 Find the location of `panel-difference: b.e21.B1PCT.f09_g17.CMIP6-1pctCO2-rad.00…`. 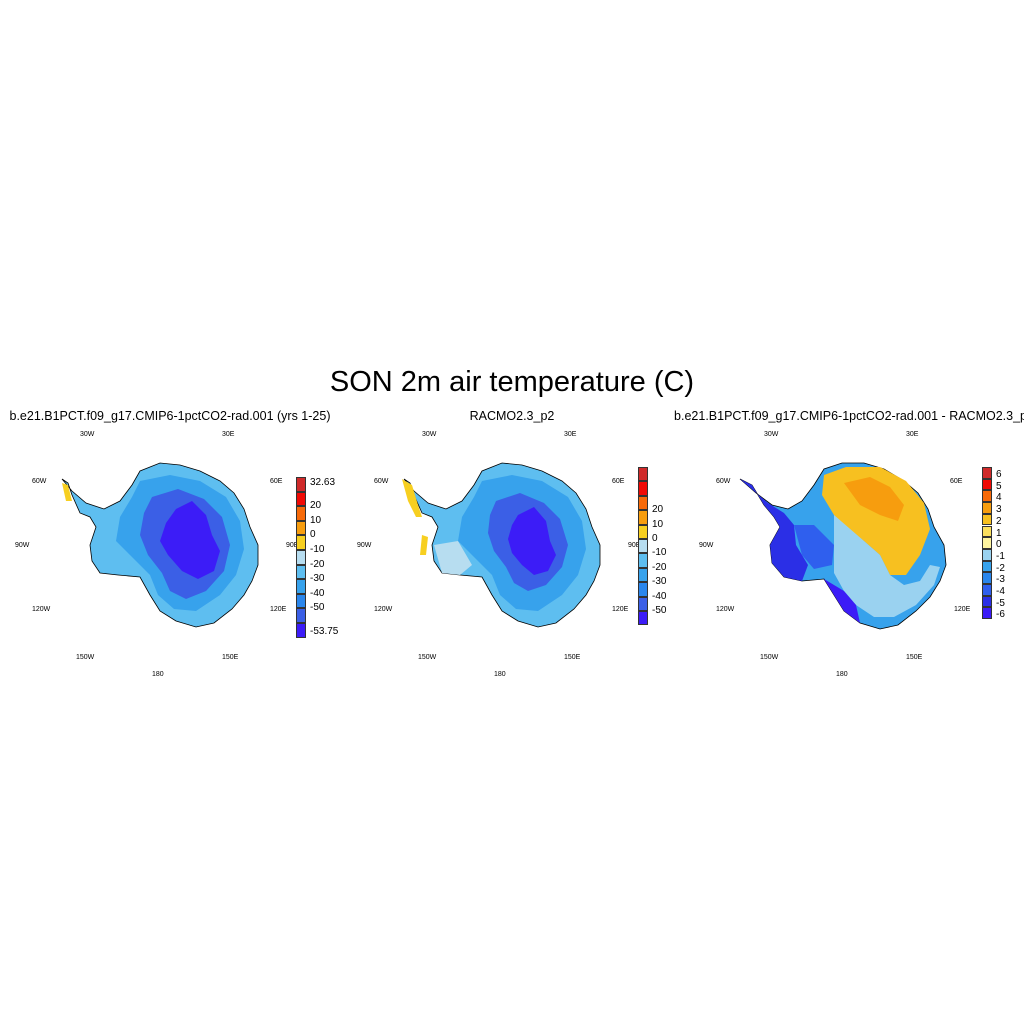

panel-difference: b.e21.B1PCT.f09_g17.CMIP6-1pctCO2-rad.00… is located at coordinates (849, 547).